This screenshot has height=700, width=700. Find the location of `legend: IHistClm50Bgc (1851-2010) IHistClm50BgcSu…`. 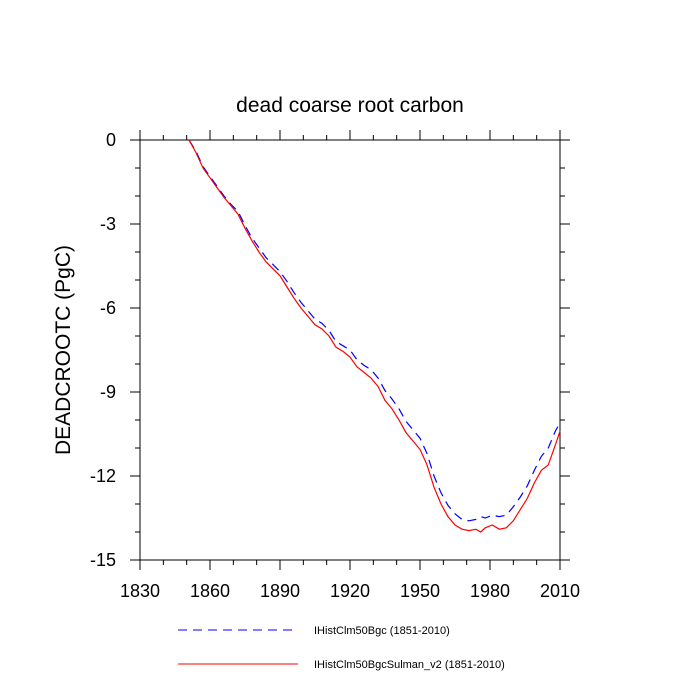

legend: IHistClm50Bgc (1851-2010) IHistClm50BgcSu… is located at coordinates (341, 648).